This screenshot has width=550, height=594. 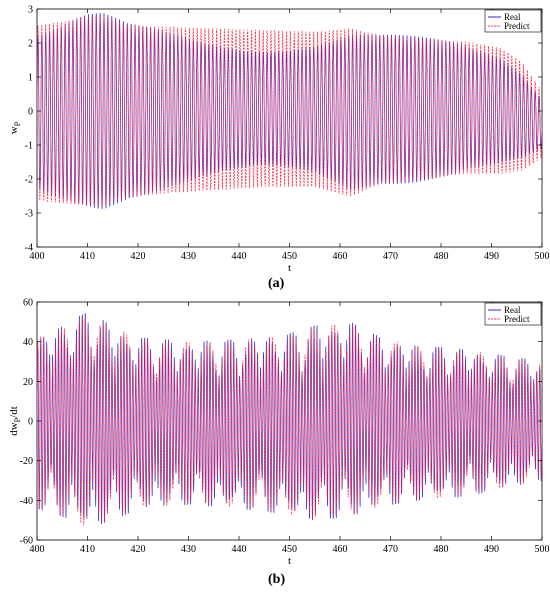 What do you see at coordinates (15, 421) in the screenshot?
I see `y-axis-label: dwP/dt` at bounding box center [15, 421].